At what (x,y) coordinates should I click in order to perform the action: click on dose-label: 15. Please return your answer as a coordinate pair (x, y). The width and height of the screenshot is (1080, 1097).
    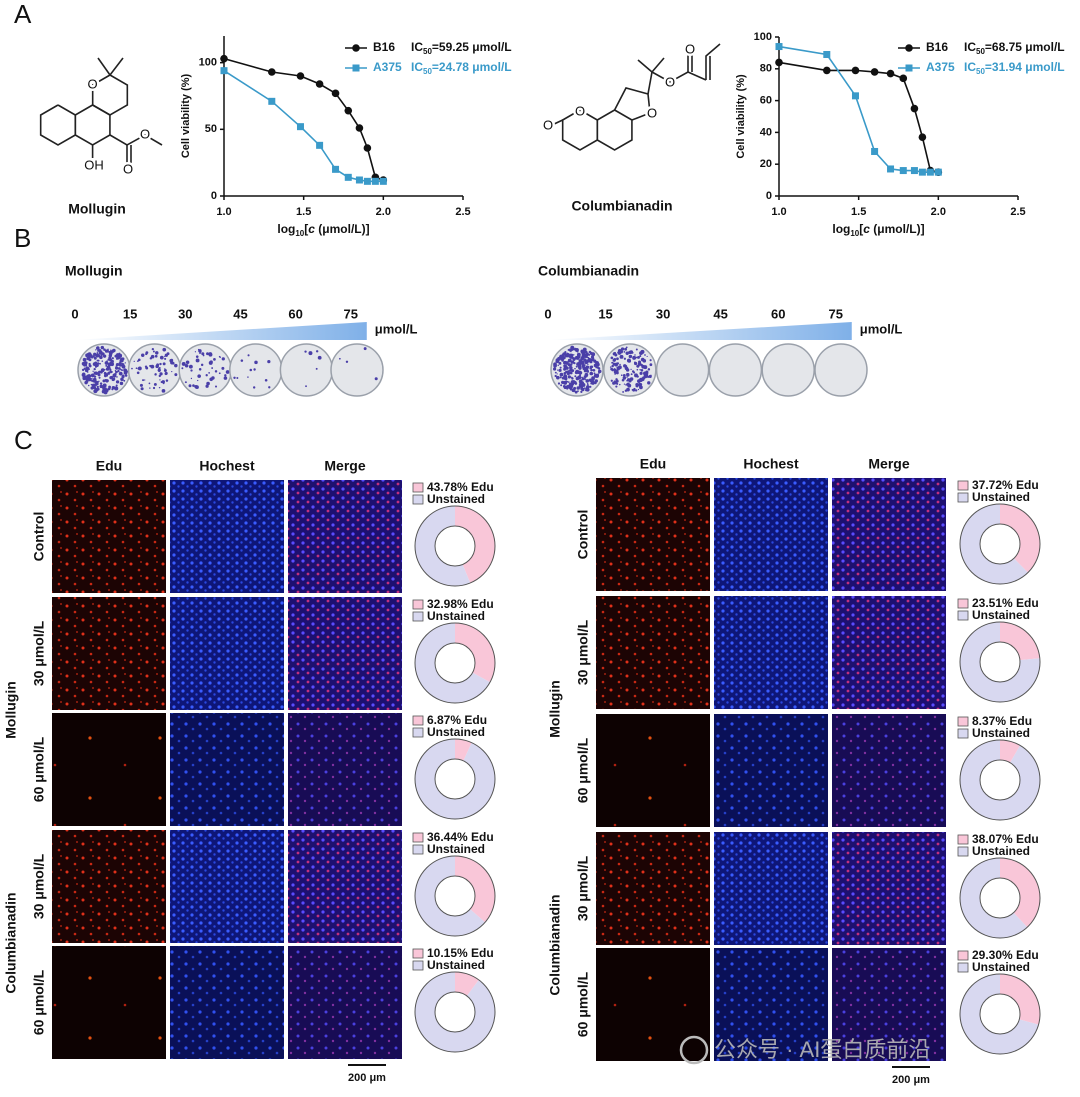
    Looking at the image, I should click on (605, 313).